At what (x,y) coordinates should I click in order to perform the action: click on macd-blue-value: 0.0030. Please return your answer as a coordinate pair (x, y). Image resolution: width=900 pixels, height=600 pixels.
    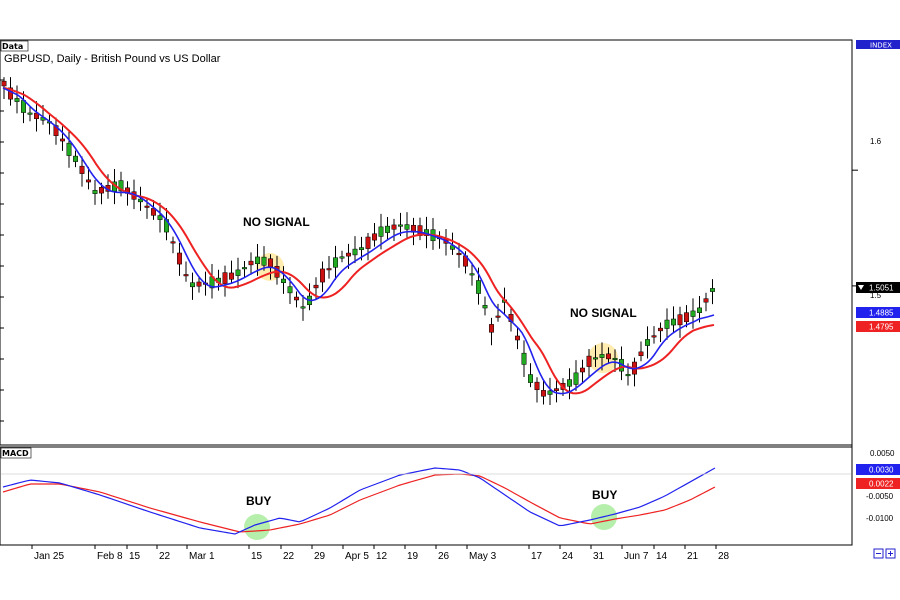
    Looking at the image, I should click on (881, 470).